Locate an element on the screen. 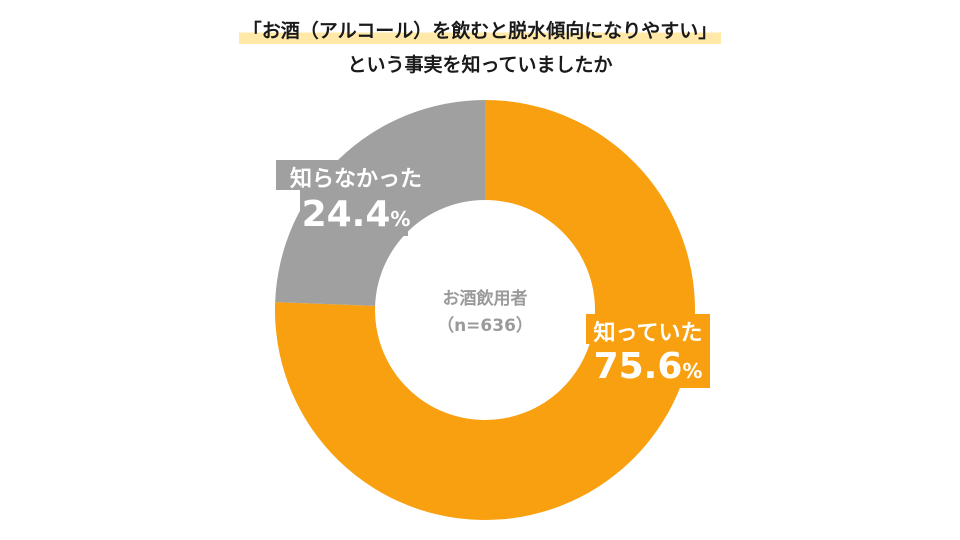 Image resolution: width=960 pixels, height=540 pixels. chart-title: 「お酒（アルコール）を飲むと脱水傾向になりやすい」 という事実を知っていましたか is located at coordinates (480, 48).